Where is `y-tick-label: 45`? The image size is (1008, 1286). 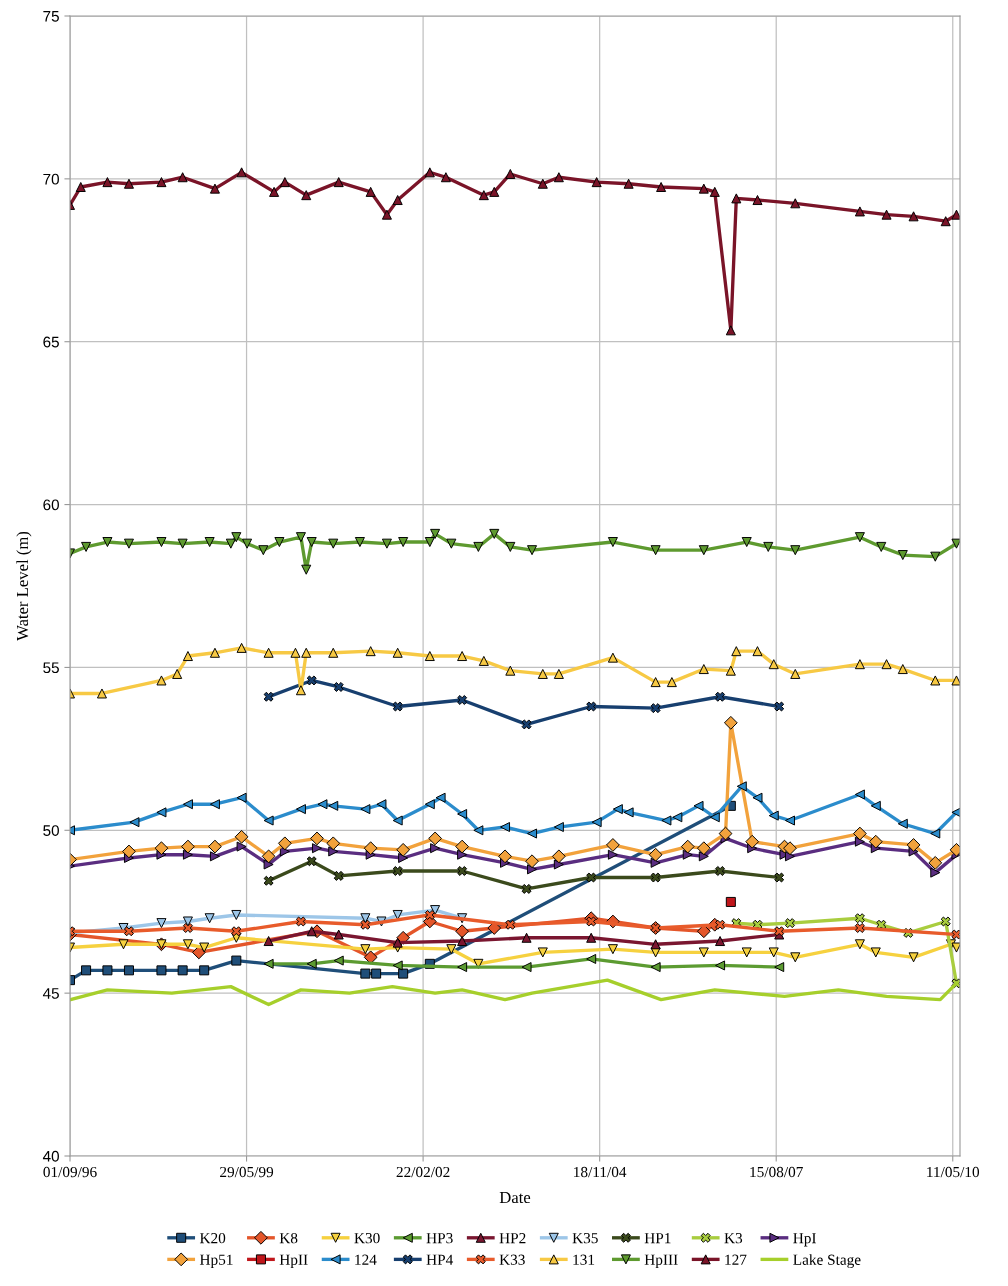
y-tick-label: 45 is located at coordinates (50, 993).